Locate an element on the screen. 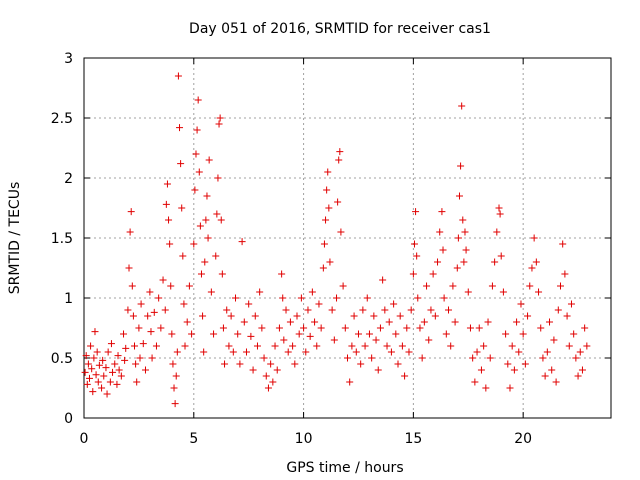 This screenshot has height=480, width=640. y-tick-label: 1.5 is located at coordinates (62, 239).